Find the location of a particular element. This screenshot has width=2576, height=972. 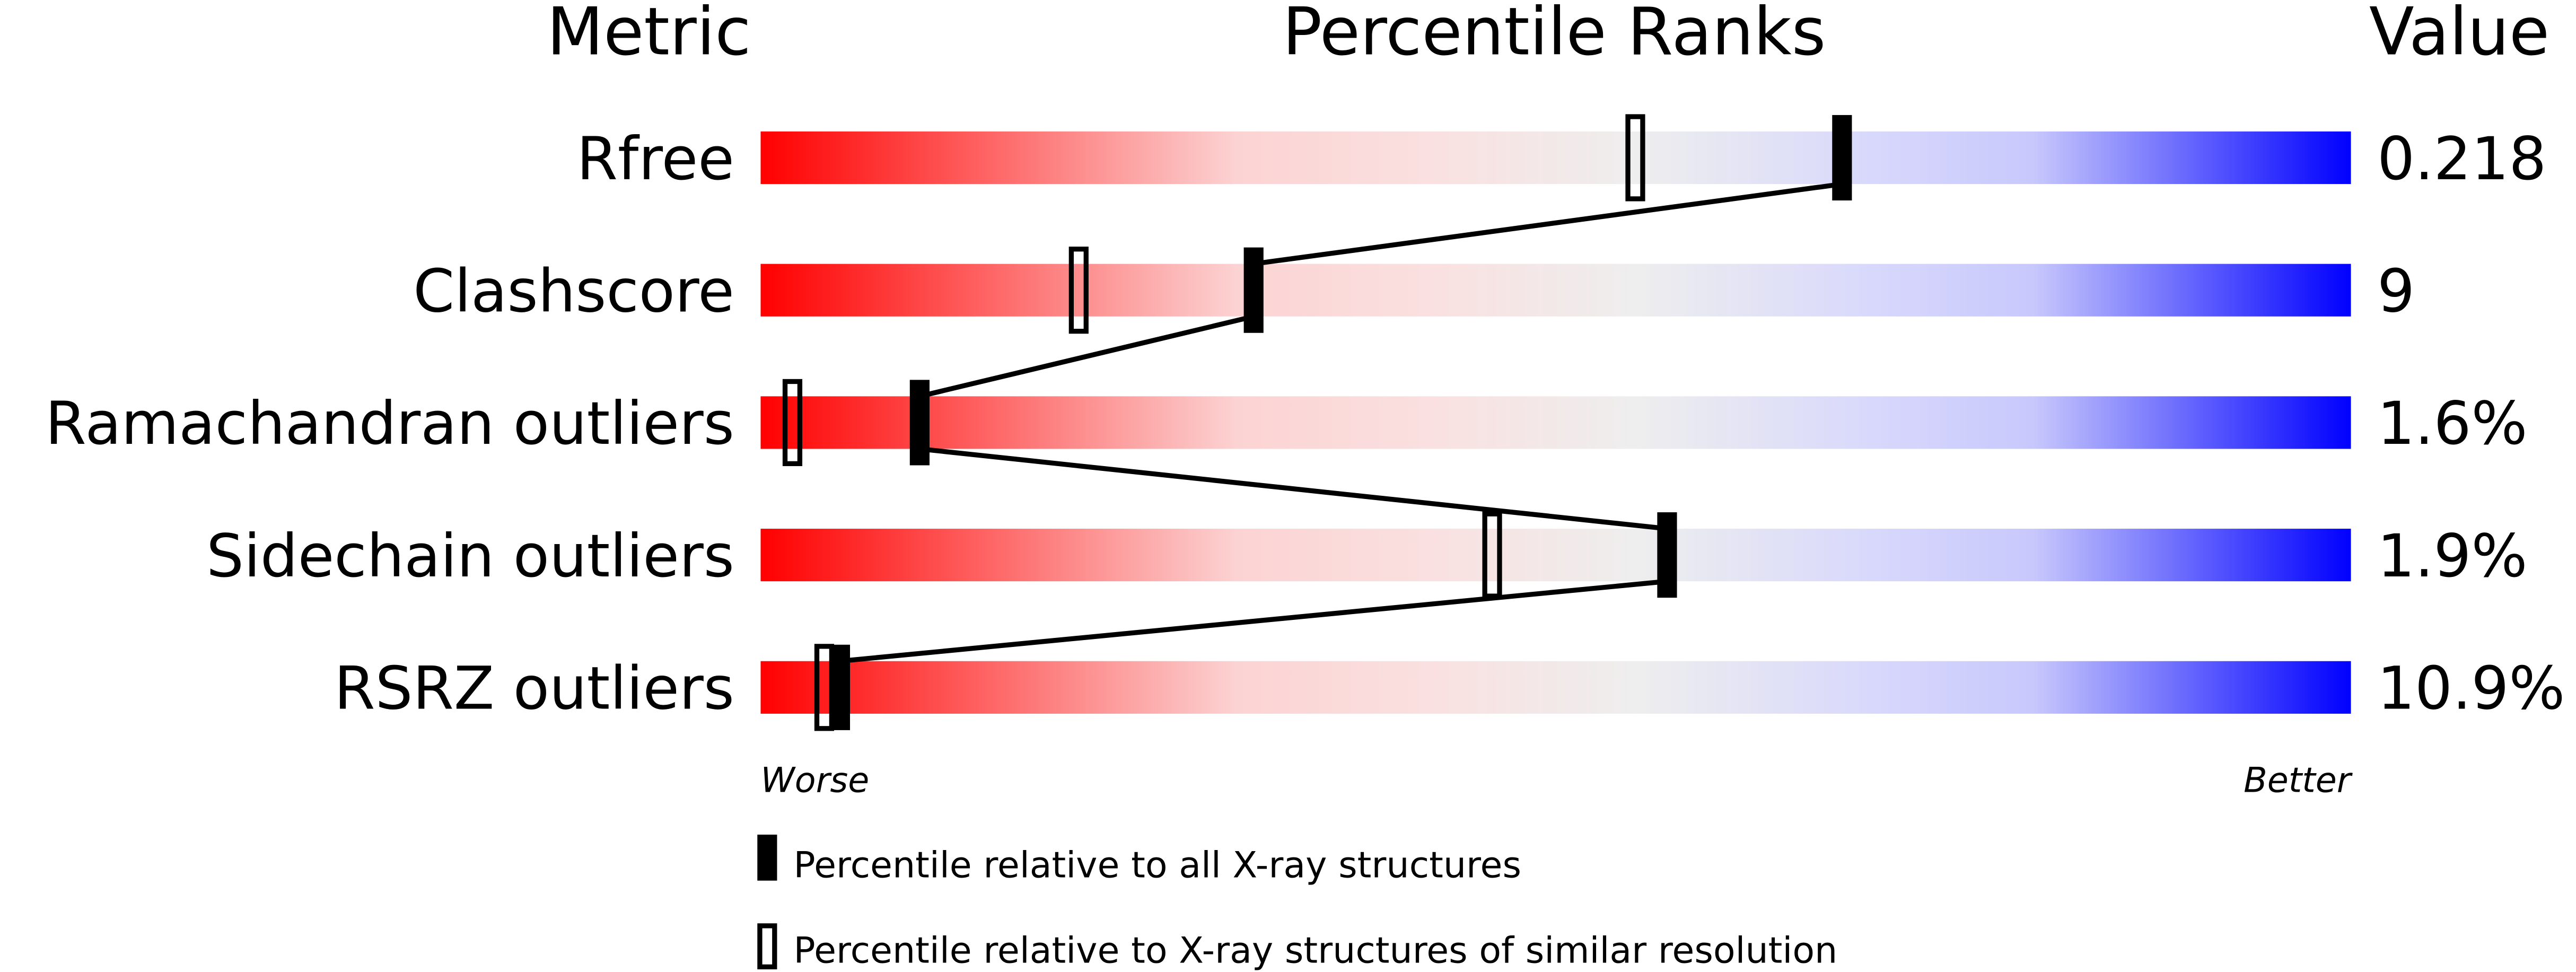

metric-value: 1.6% is located at coordinates (2452, 423).